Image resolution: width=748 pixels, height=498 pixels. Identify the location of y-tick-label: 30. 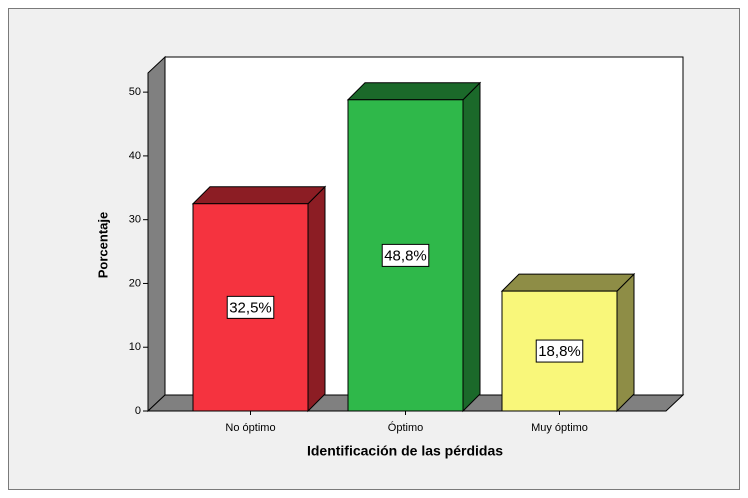
(135, 220).